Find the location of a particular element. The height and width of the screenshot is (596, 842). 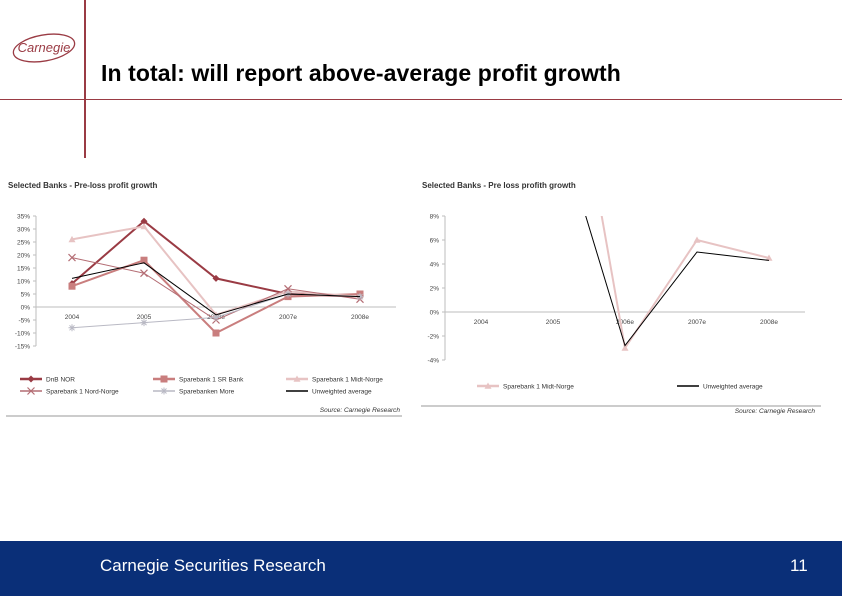

series-line-sparebank-1-sr-bank is located at coordinates (216, 297).